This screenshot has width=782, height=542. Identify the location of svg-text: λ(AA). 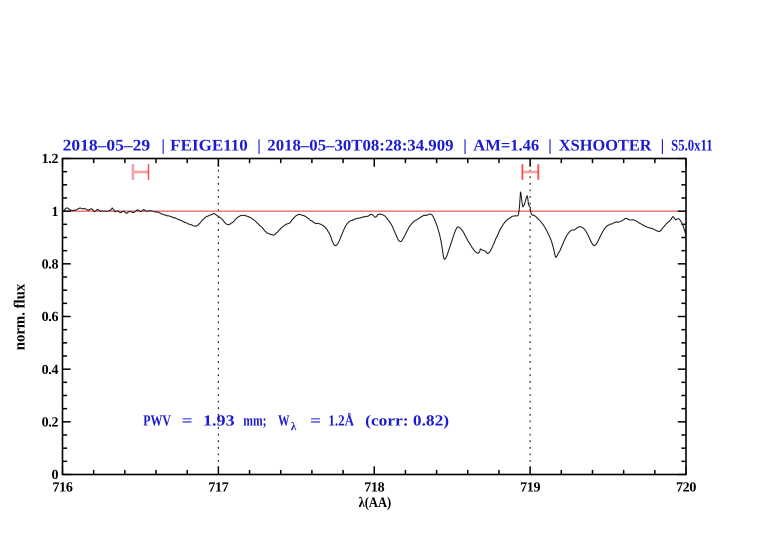
(375, 503).